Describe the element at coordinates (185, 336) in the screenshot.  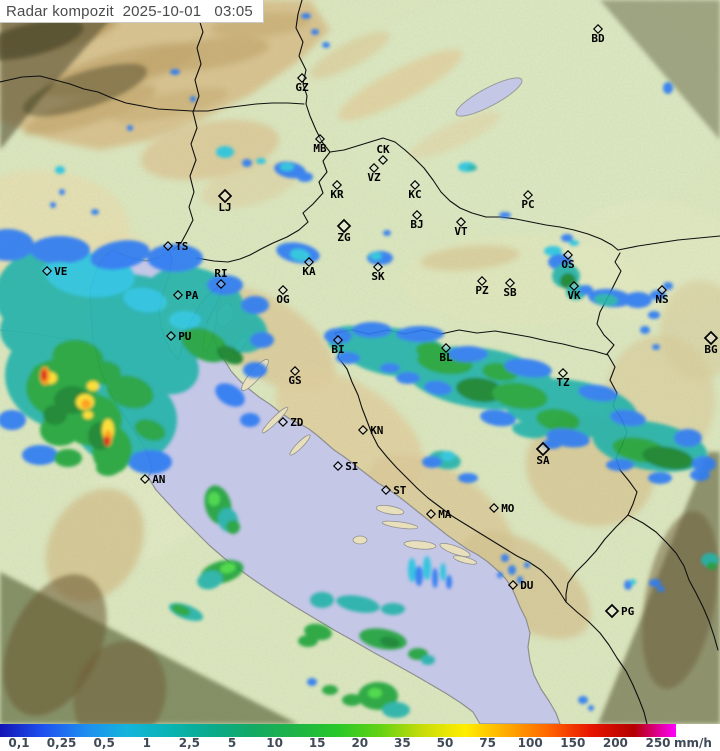
I see `station-label: PU` at that location.